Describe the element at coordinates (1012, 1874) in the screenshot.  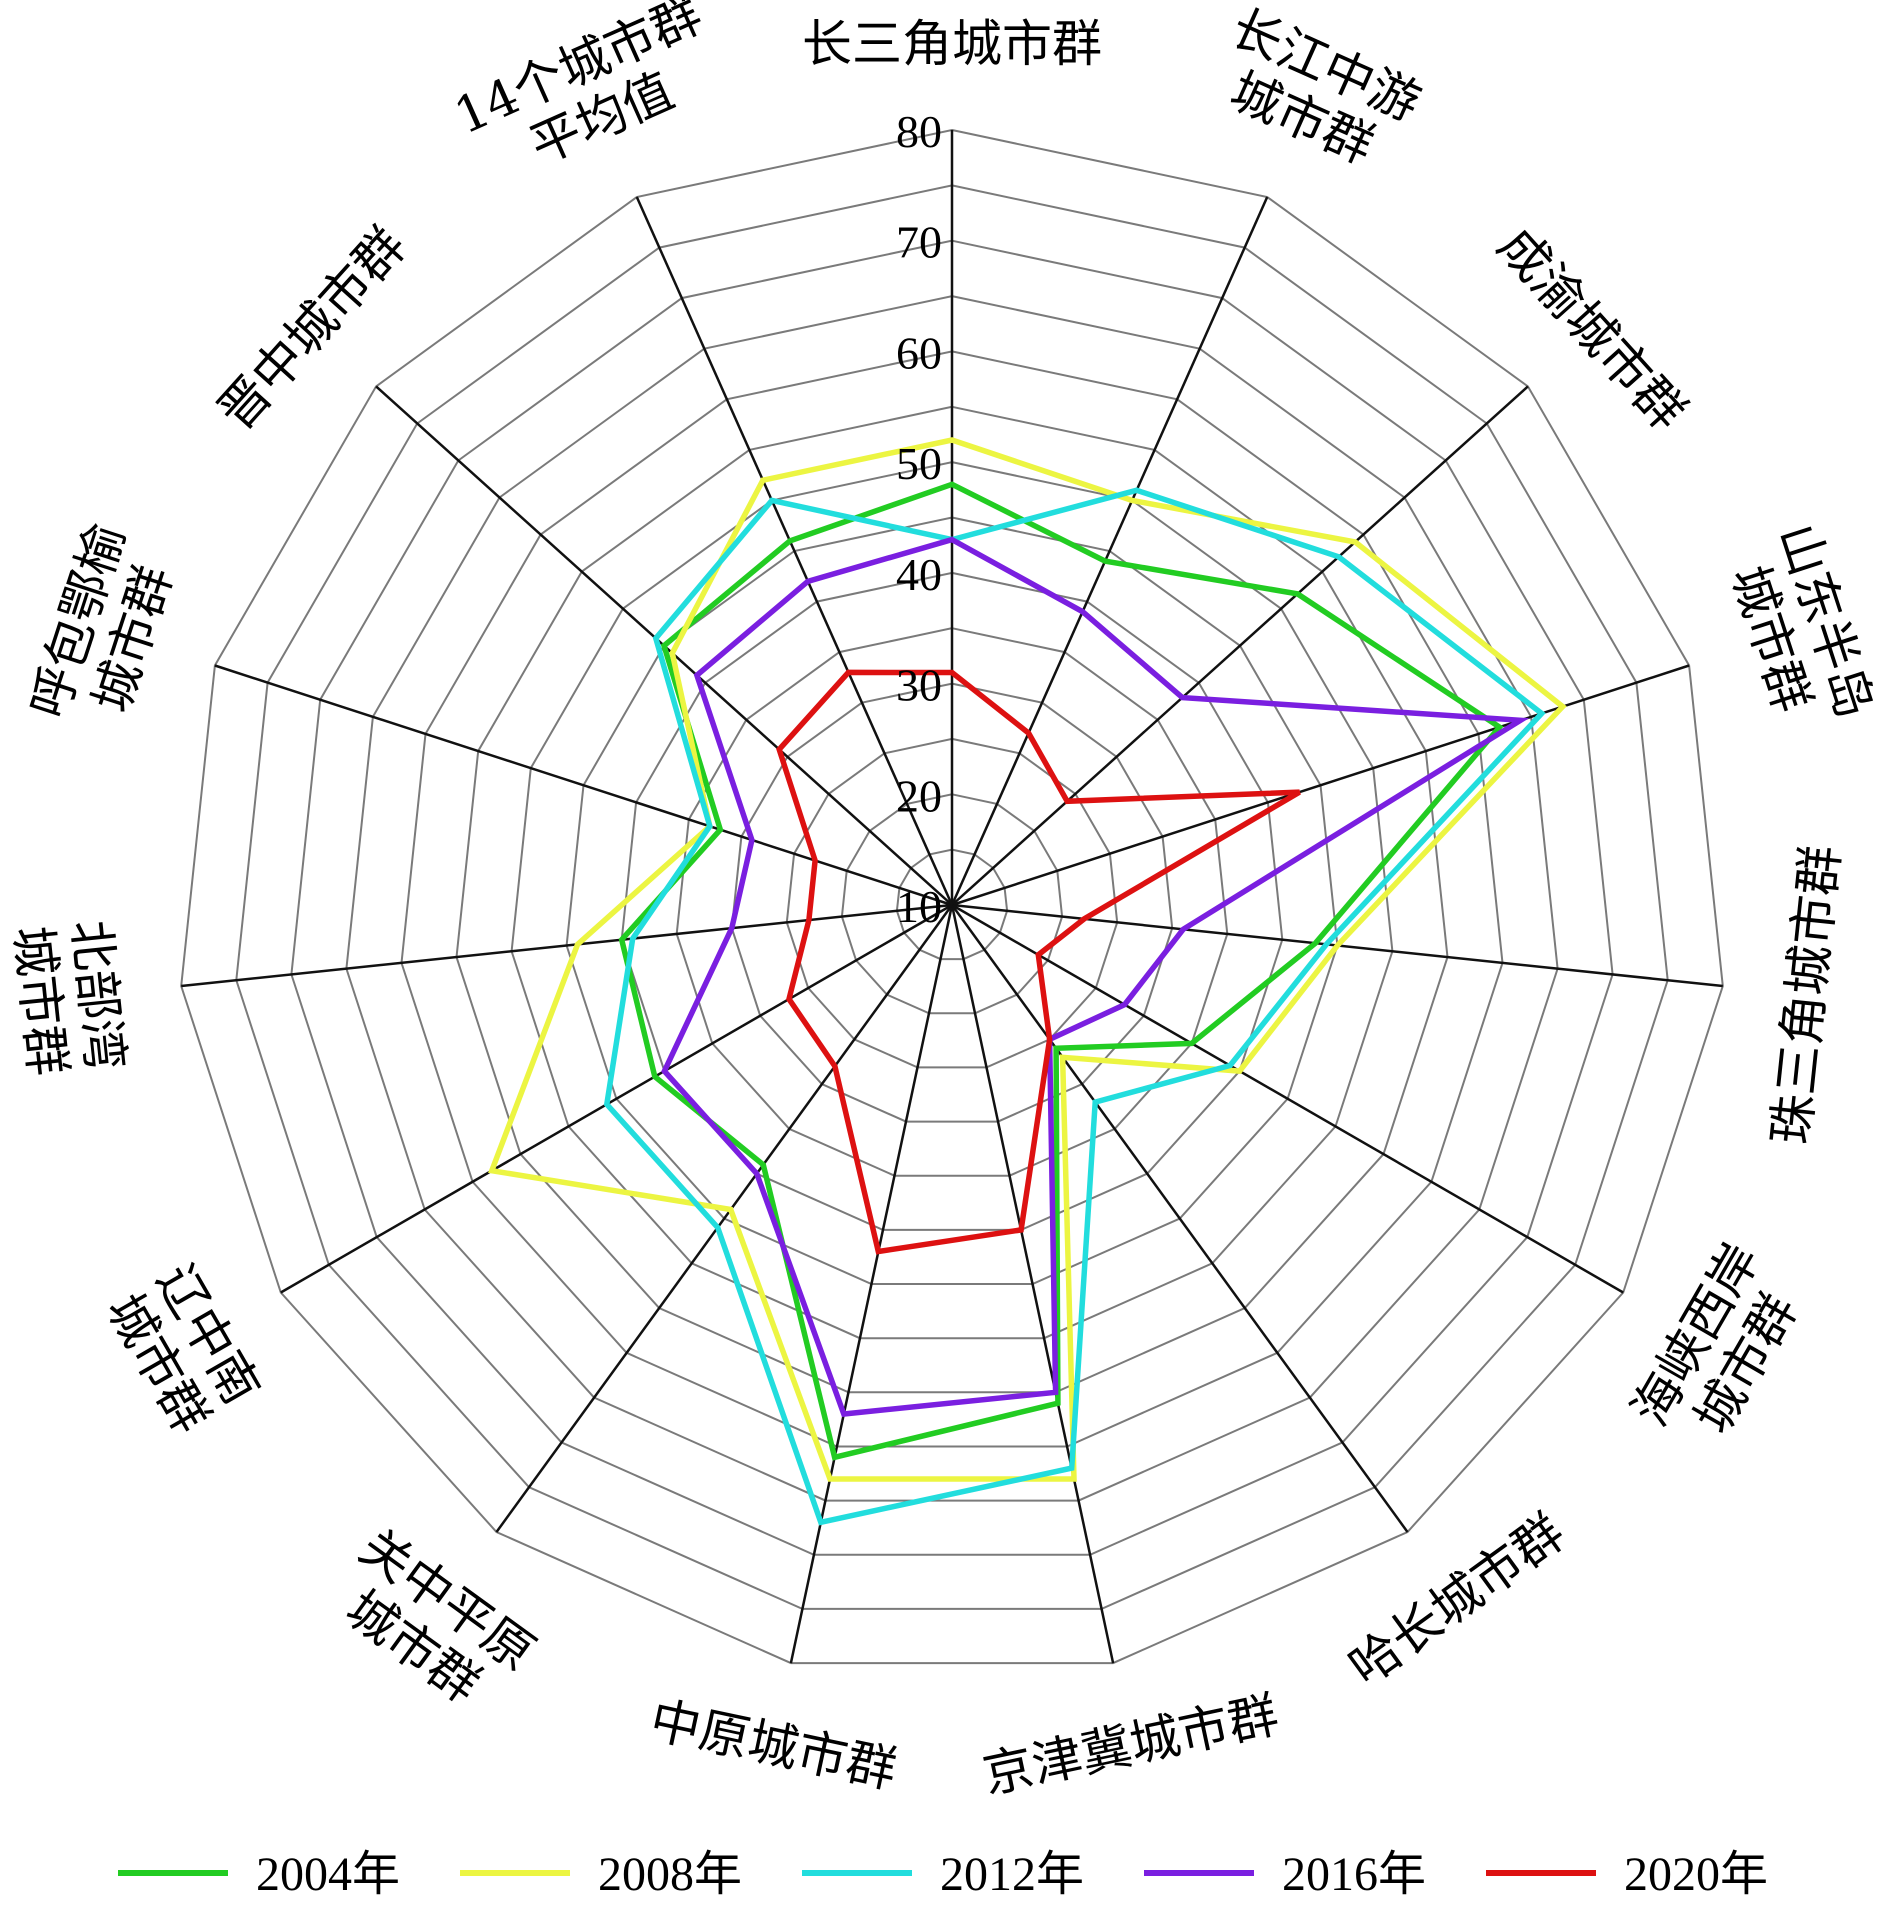
I see `legend-label: 2012年` at that location.